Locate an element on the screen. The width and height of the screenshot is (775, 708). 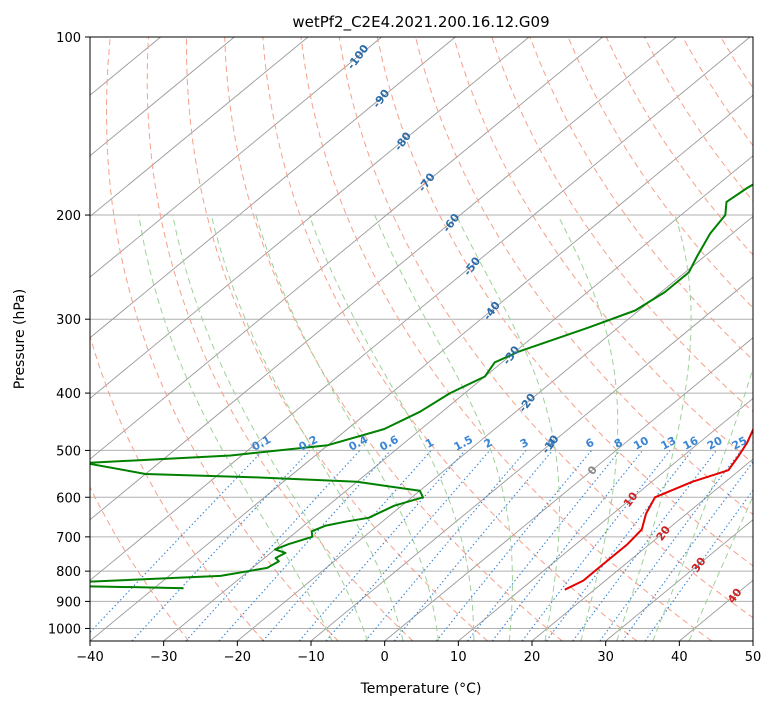
x-tick-label: 50 is located at coordinates (753, 657).